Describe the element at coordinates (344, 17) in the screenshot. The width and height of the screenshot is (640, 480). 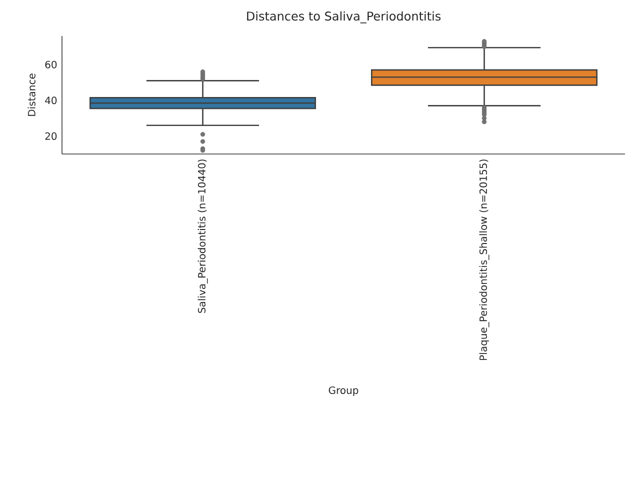
I see `chart-title: Distances to Saliva_Periodontitis` at that location.